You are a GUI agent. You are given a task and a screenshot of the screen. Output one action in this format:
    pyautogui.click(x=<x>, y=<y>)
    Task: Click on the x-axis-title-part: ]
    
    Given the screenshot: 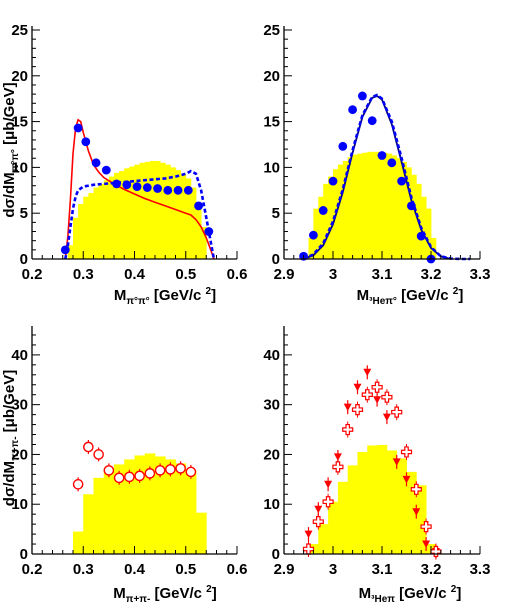 What is the action you would take?
    pyautogui.click(x=458, y=593)
    